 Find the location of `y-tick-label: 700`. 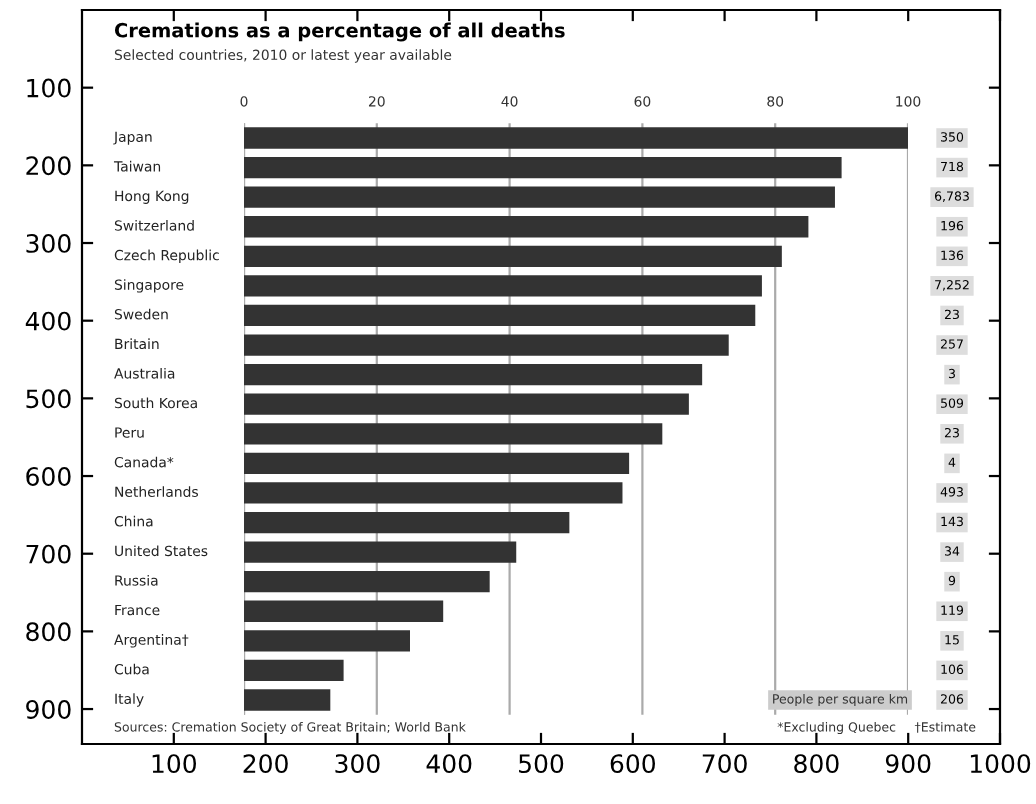

y-tick-label: 700 is located at coordinates (48, 554).